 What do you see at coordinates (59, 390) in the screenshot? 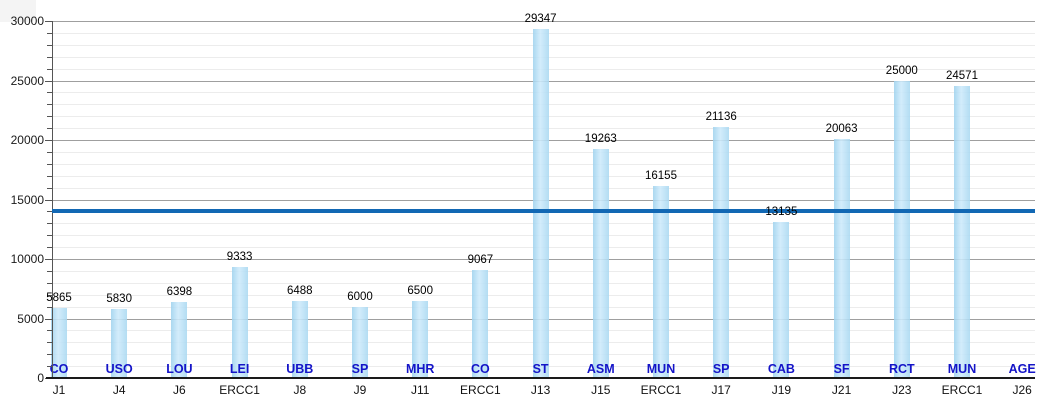
I see `category-label: J1` at bounding box center [59, 390].